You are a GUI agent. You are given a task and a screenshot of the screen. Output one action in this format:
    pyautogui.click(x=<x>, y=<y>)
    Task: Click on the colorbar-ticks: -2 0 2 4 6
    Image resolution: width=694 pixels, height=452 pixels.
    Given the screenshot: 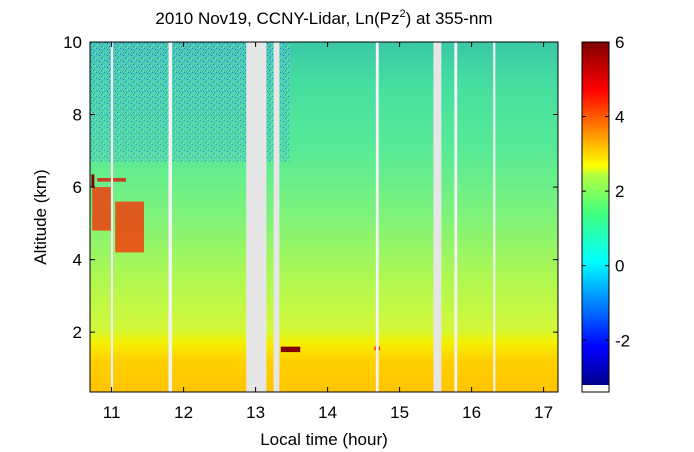 What is the action you would take?
    pyautogui.click(x=606, y=191)
    